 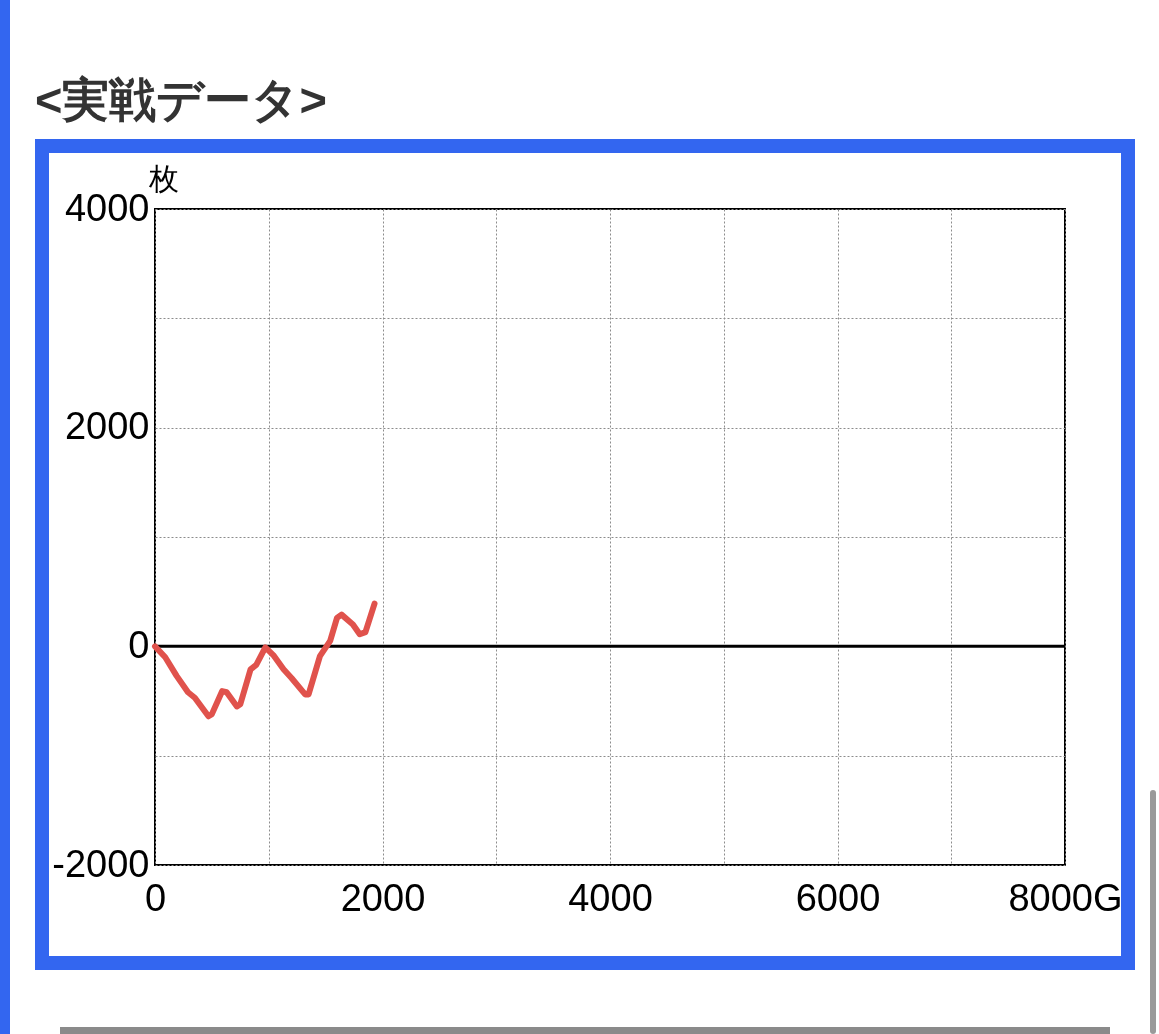 What do you see at coordinates (107, 426) in the screenshot?
I see `y-tick-label: 2000` at bounding box center [107, 426].